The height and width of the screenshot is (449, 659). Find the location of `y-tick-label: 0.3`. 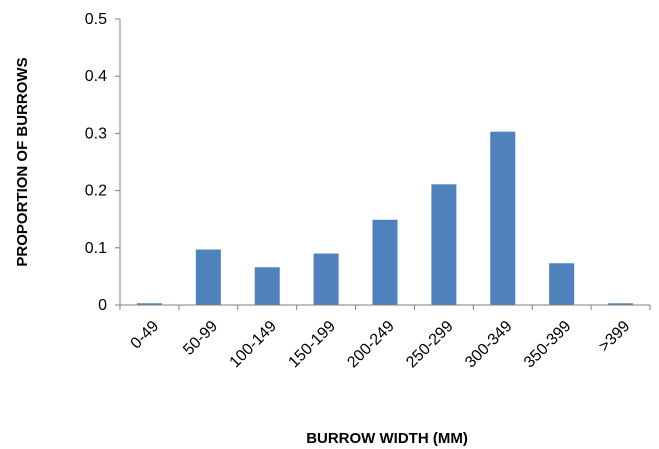

y-tick-label: 0.3 is located at coordinates (96, 133).